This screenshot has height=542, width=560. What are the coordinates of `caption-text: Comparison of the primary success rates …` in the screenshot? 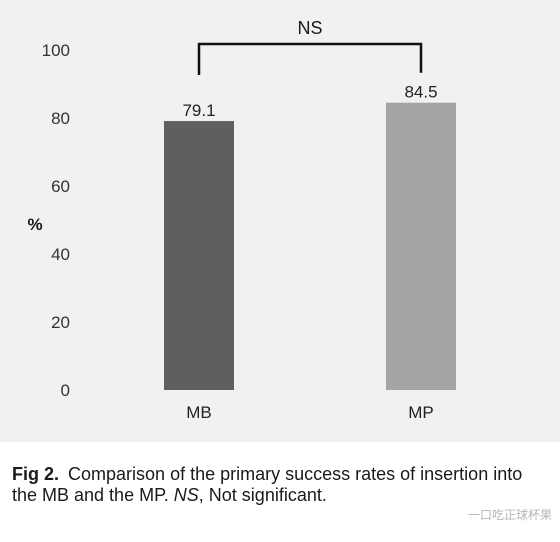 It's located at (267, 484).